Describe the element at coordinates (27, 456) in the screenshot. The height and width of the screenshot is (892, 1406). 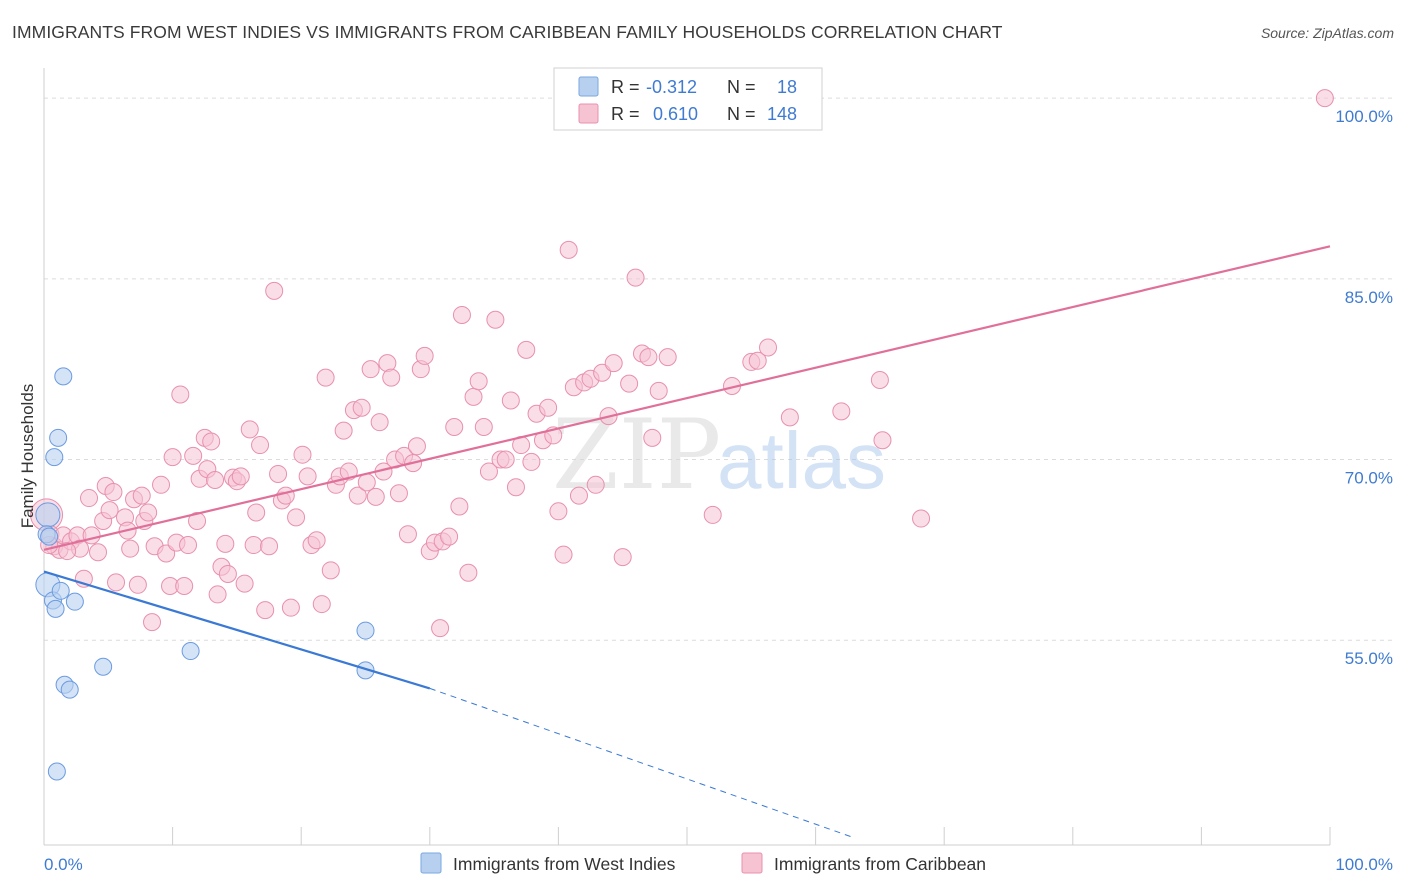
I see `y-axis-label: Family Households` at that location.